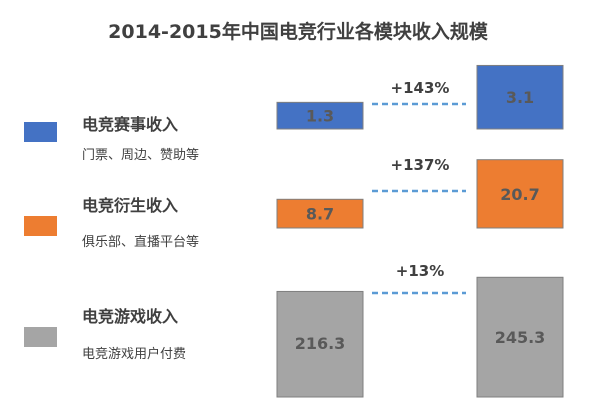 Image resolution: width=597 pixels, height=420 pixels. I want to click on legend-subtitle-2: 电竞游戏用户付费, so click(134, 354).